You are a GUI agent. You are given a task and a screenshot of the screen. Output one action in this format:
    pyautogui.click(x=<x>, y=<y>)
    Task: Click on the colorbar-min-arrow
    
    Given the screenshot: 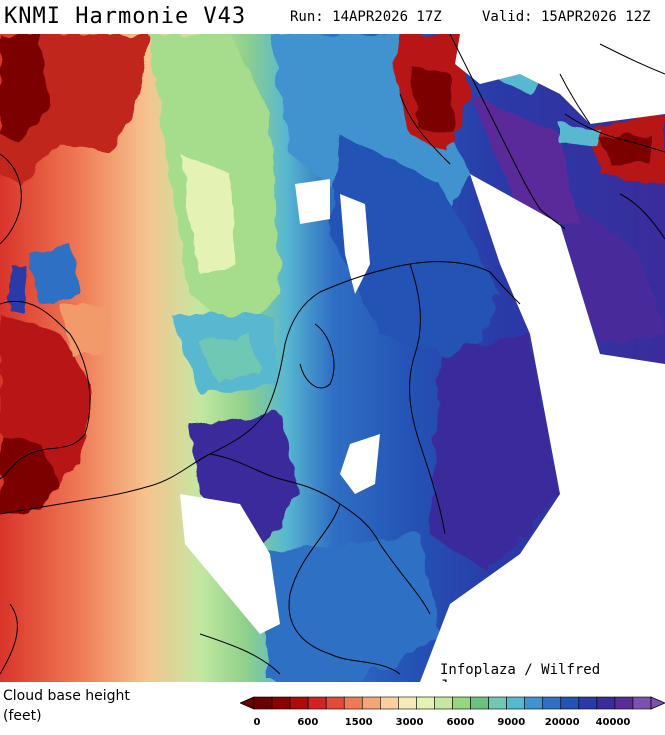 What is the action you would take?
    pyautogui.click(x=246, y=703)
    